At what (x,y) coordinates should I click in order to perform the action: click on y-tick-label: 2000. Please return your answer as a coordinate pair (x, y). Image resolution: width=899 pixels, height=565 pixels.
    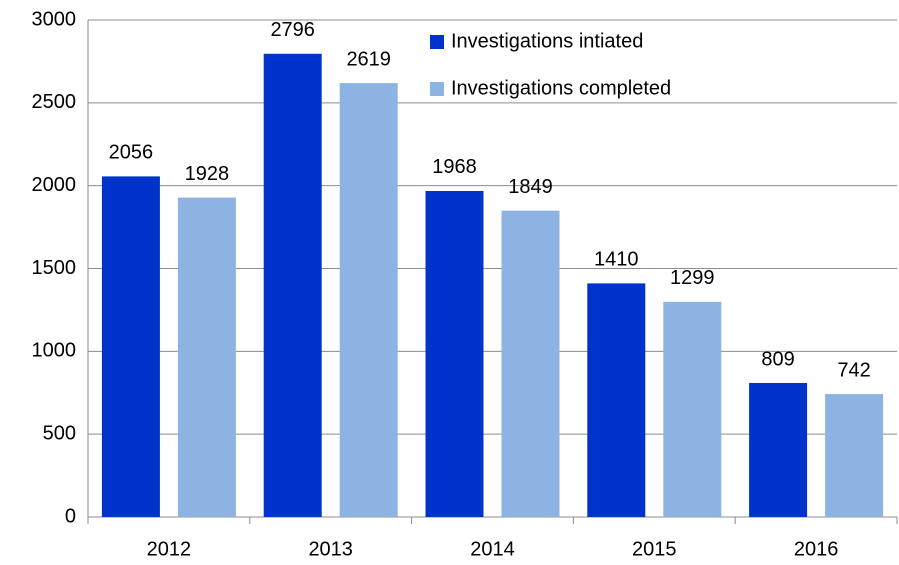
    Looking at the image, I should click on (54, 185).